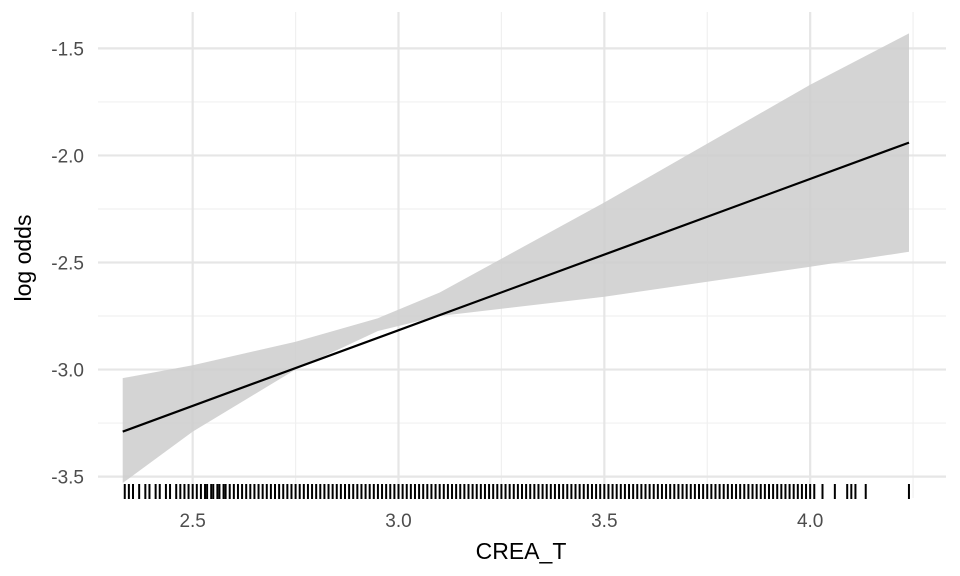 The width and height of the screenshot is (960, 576). Describe the element at coordinates (67, 49) in the screenshot. I see `y-tick-label: -1.5` at that location.